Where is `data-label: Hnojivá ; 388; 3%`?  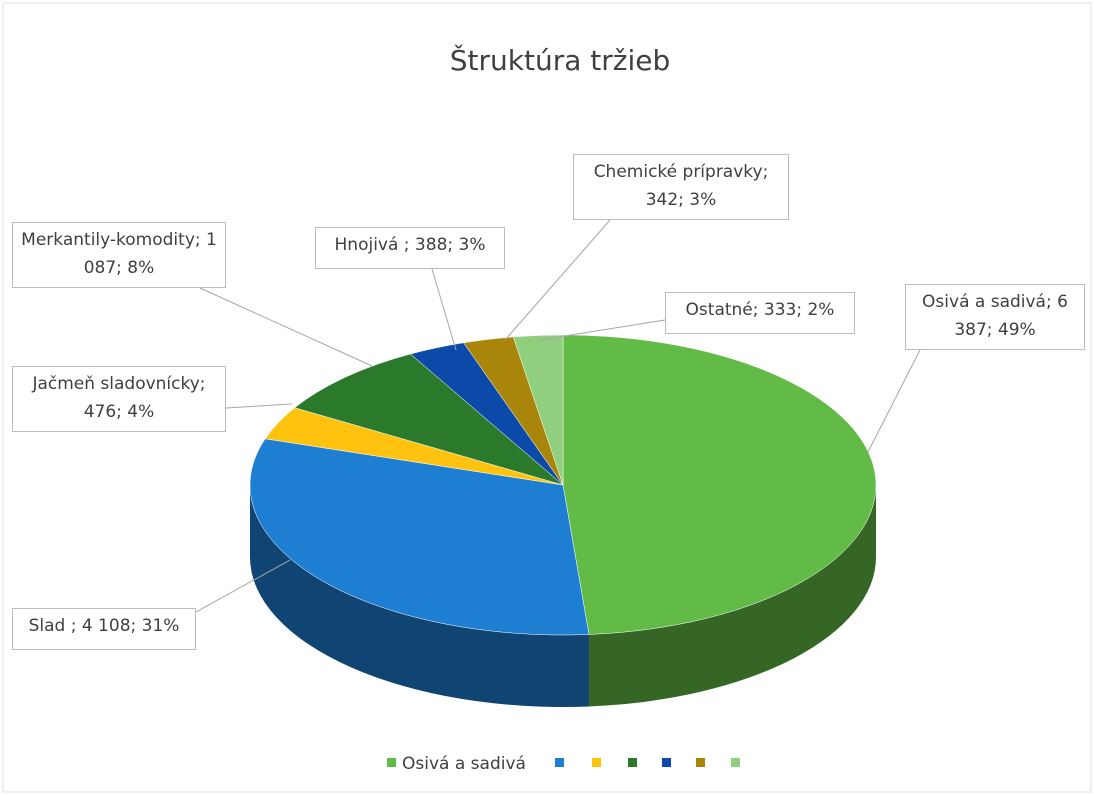 data-label: Hnojivá ; 388; 3% is located at coordinates (410, 248).